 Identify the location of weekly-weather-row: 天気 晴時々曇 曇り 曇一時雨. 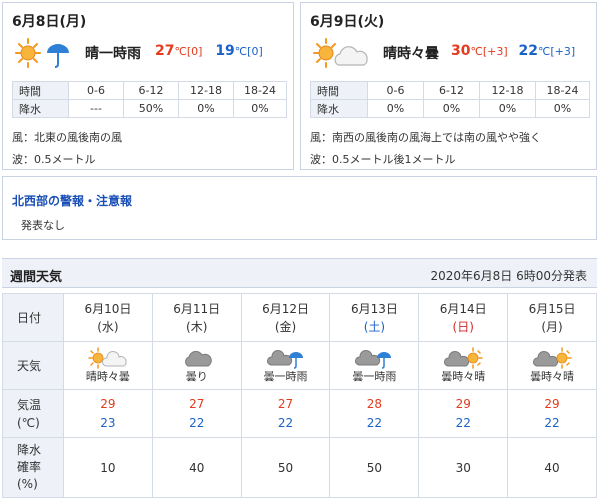
(299, 365).